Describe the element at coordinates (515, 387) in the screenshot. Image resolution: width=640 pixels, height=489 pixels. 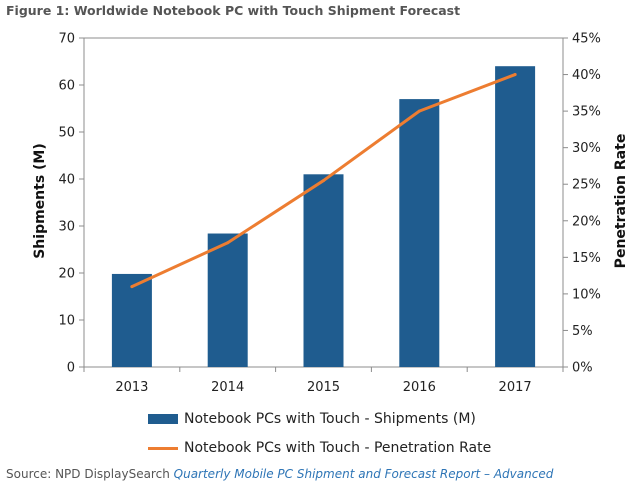
I see `x-tick-label: 2017` at that location.